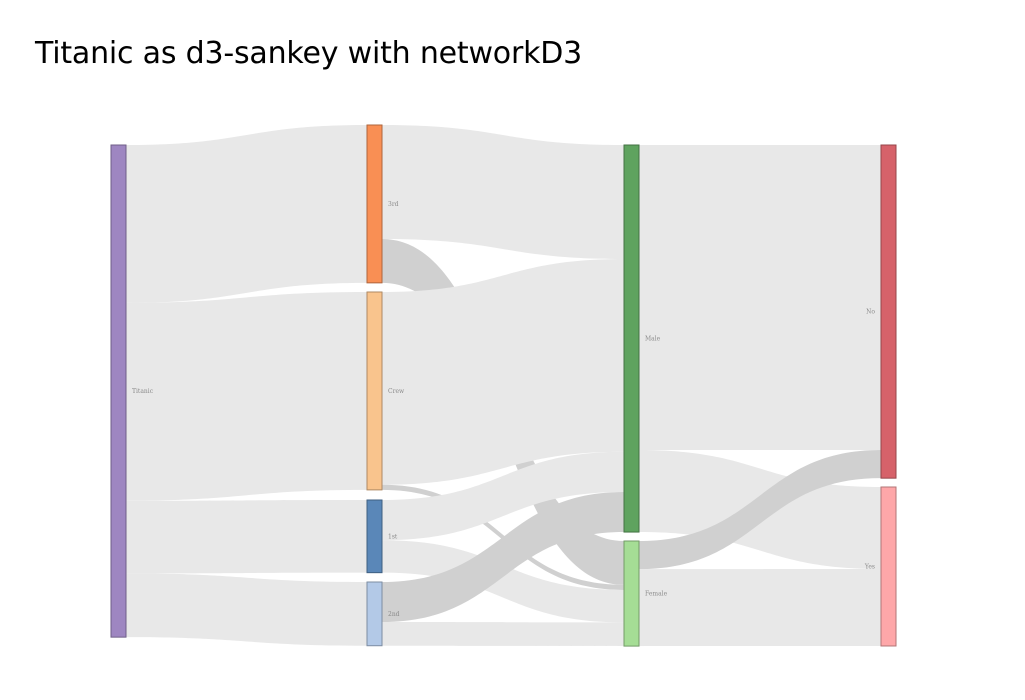 The image size is (1025, 700). What do you see at coordinates (760, 509) in the screenshot?
I see `link-female-to-no` at bounding box center [760, 509].